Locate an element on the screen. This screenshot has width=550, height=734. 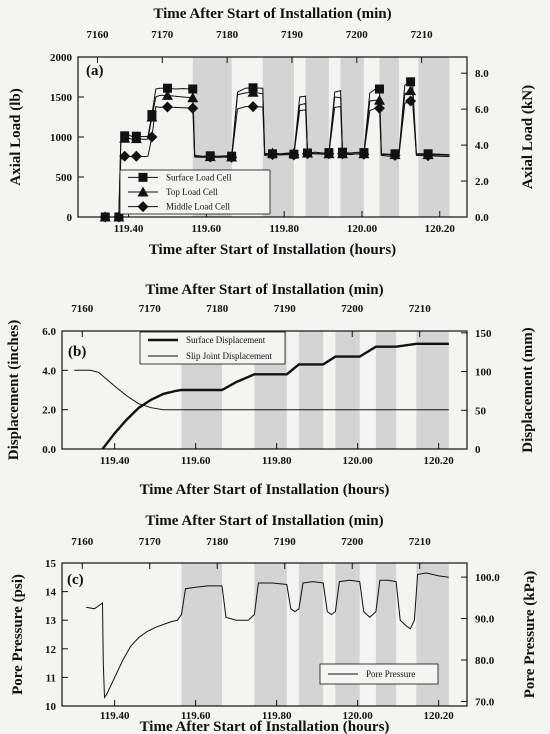
y2-tick-label: 2.0 is located at coordinates (482, 182).